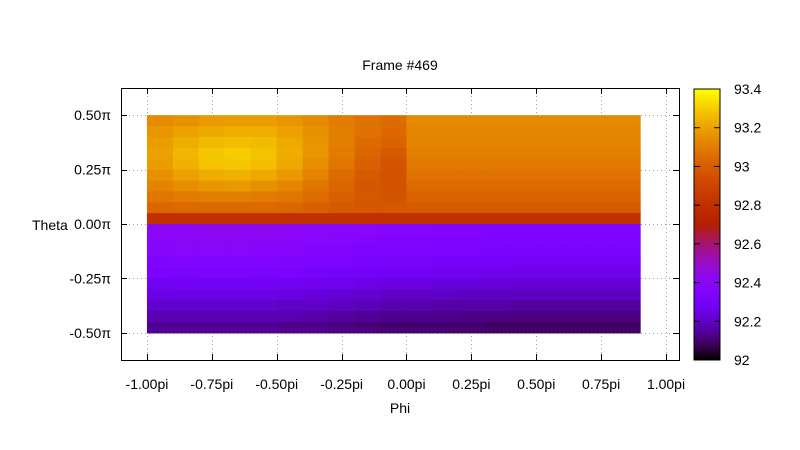 The image size is (800, 450). I want to click on colorbar, so click(707, 224).